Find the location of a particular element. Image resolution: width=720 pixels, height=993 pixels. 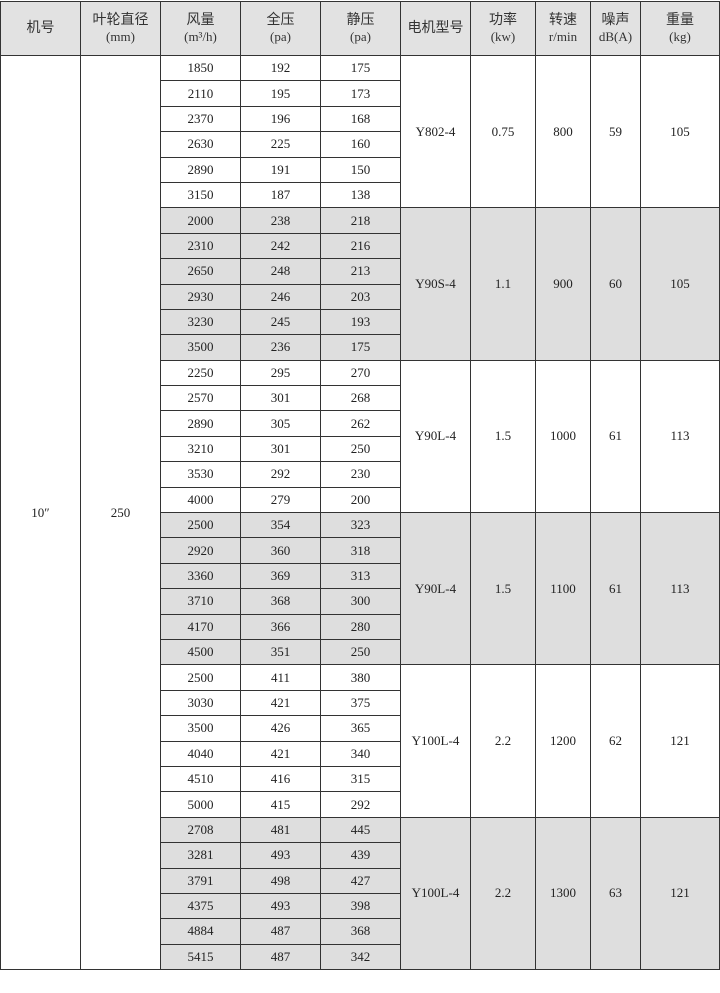

static-pressure-cell: 200 is located at coordinates (360, 500).